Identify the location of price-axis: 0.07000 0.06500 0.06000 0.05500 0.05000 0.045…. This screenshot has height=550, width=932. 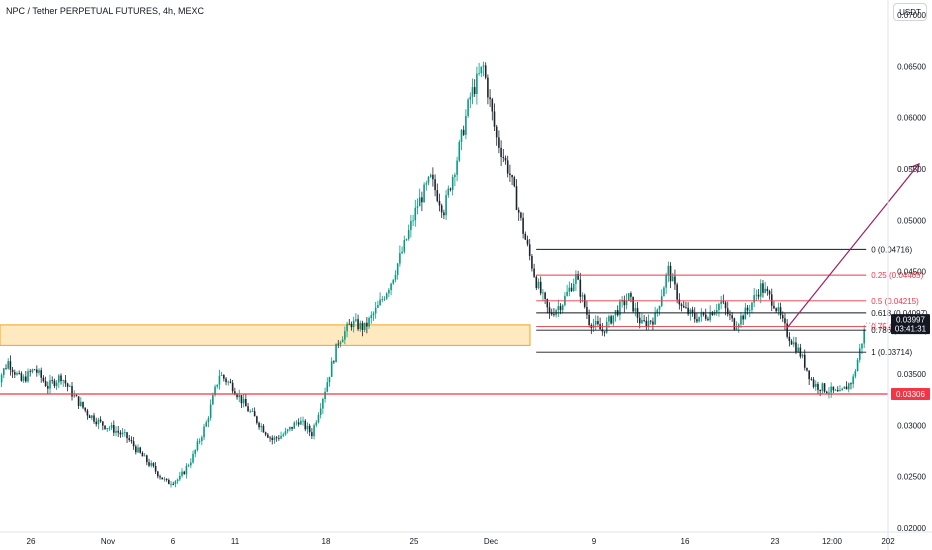
(907, 275).